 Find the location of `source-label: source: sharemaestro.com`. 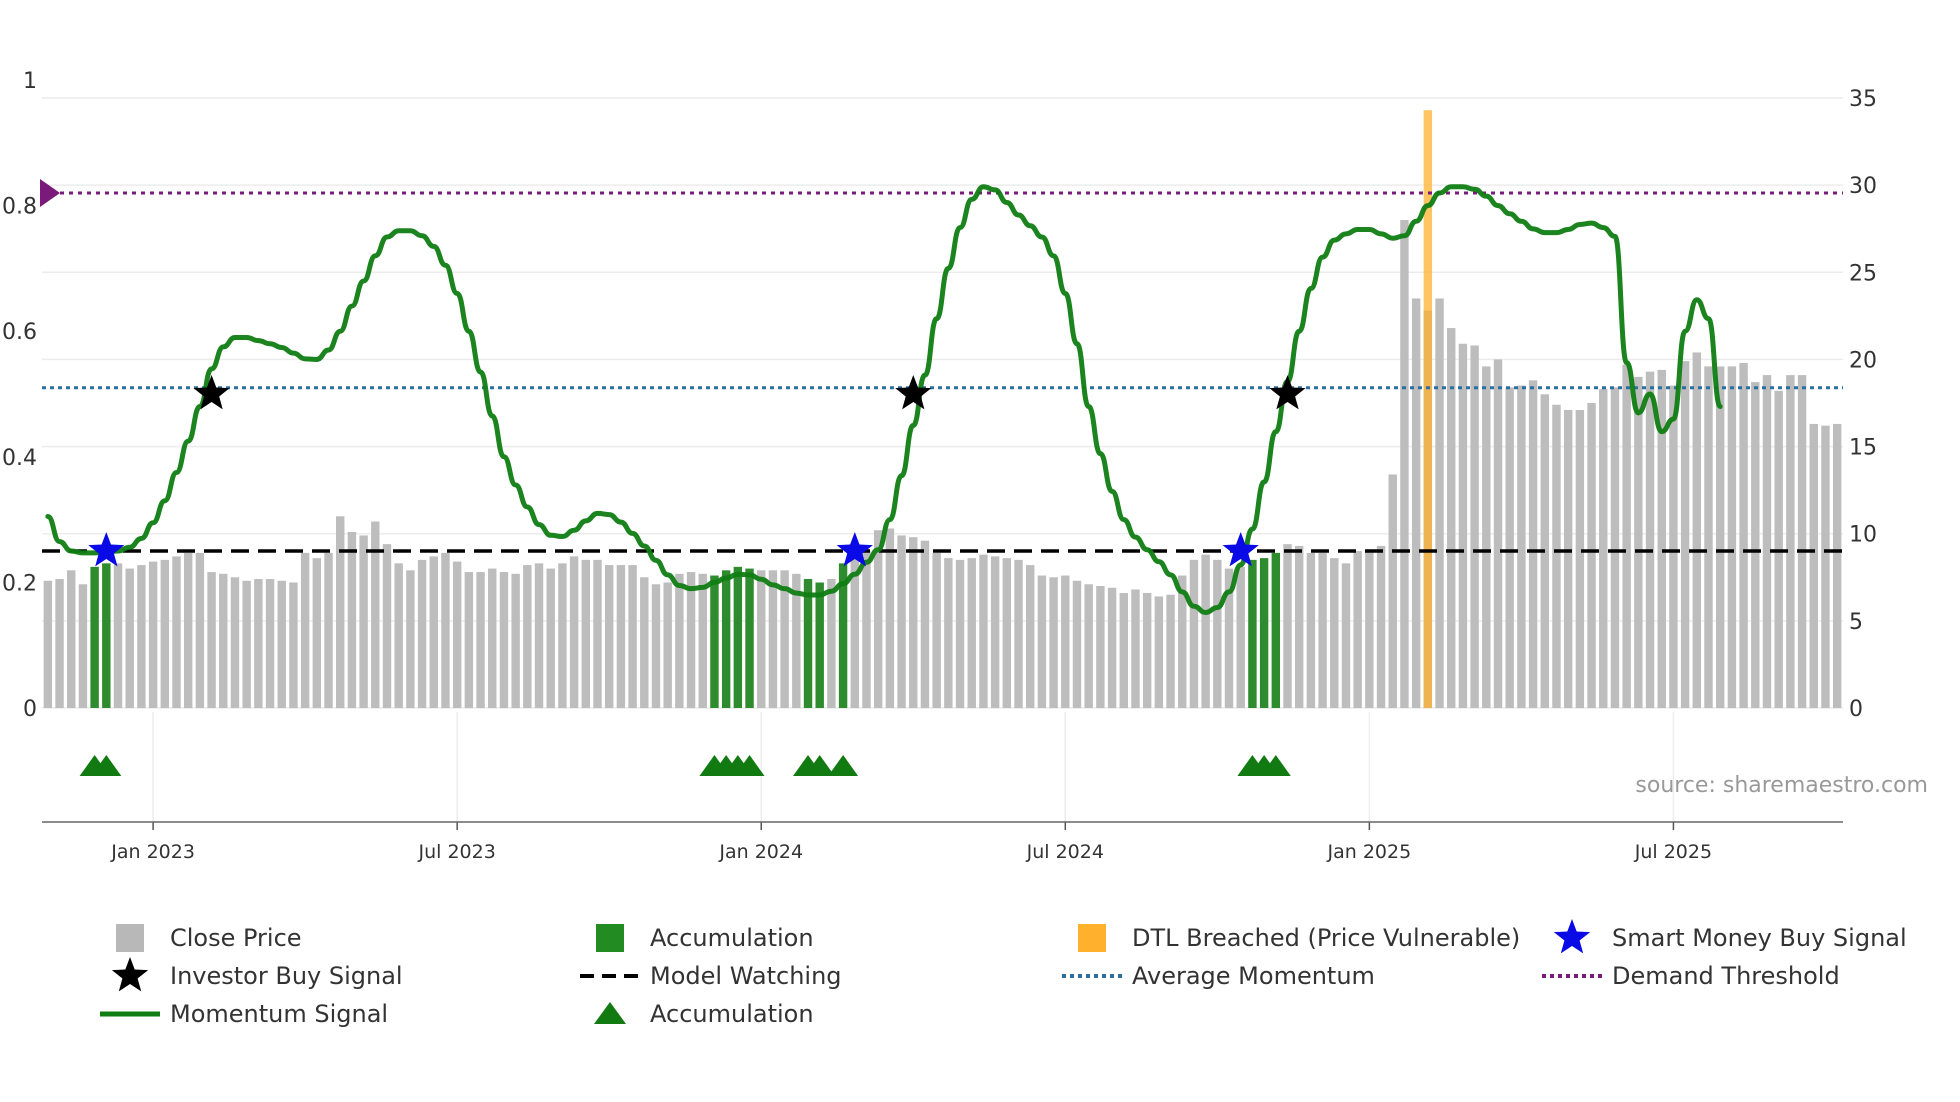

source-label: source: sharemaestro.com is located at coordinates (1781, 785).